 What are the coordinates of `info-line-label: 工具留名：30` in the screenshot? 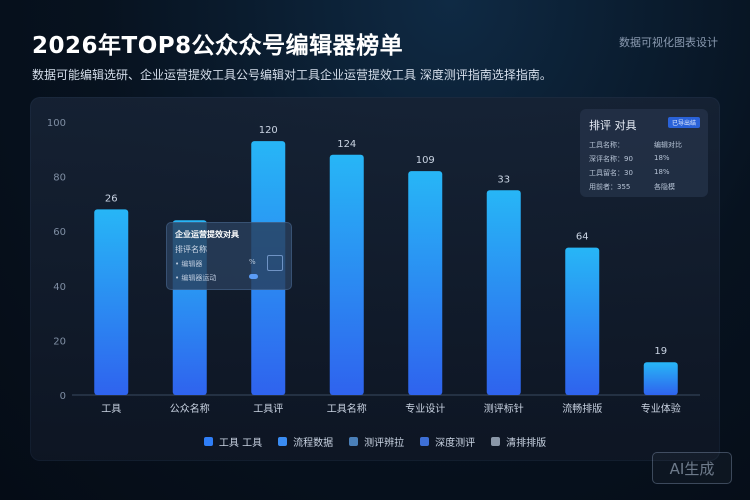 It's located at (611, 173).